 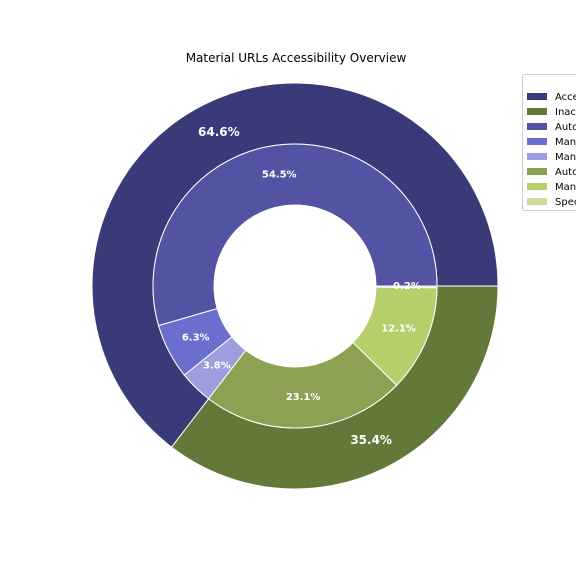 What do you see at coordinates (565, 202) in the screenshot?
I see `legend-label: Spec` at bounding box center [565, 202].